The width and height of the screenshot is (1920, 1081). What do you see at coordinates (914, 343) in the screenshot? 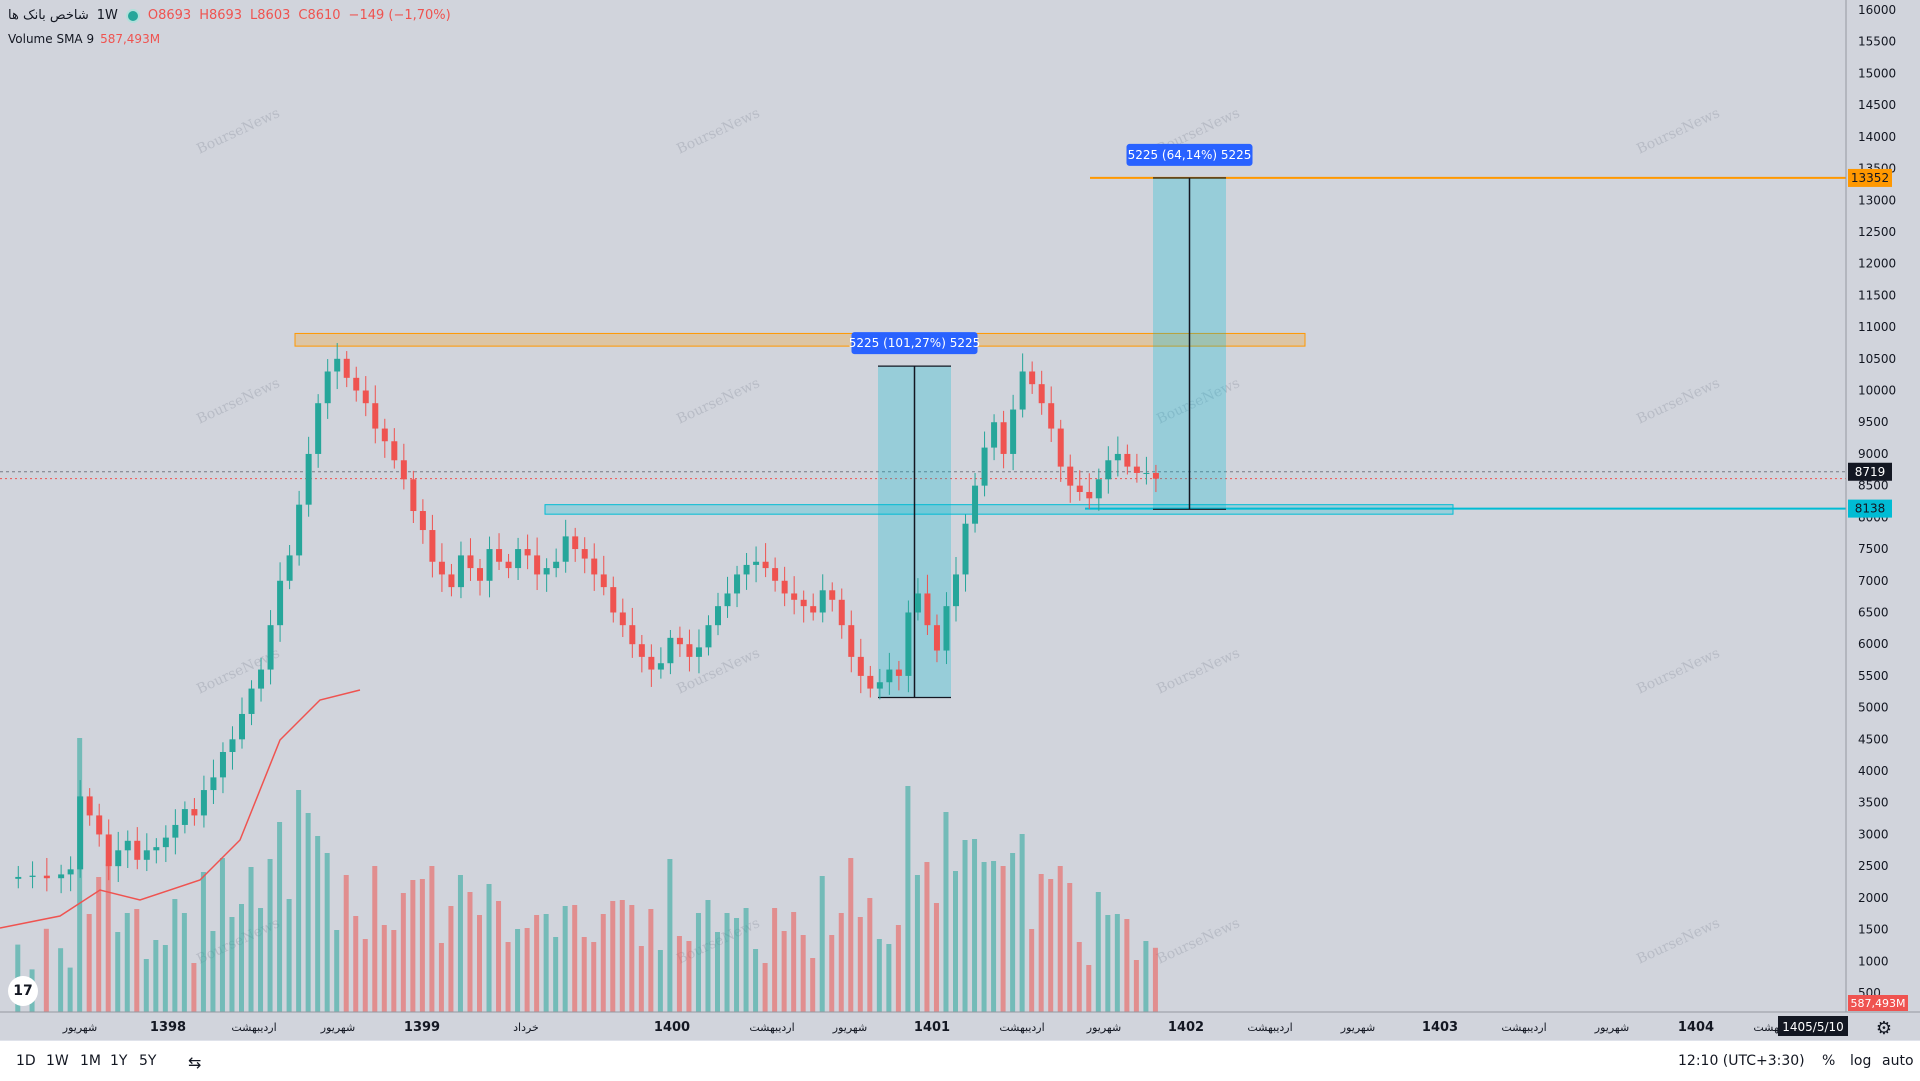
I see `measure-move-1-label-bg` at bounding box center [914, 343].